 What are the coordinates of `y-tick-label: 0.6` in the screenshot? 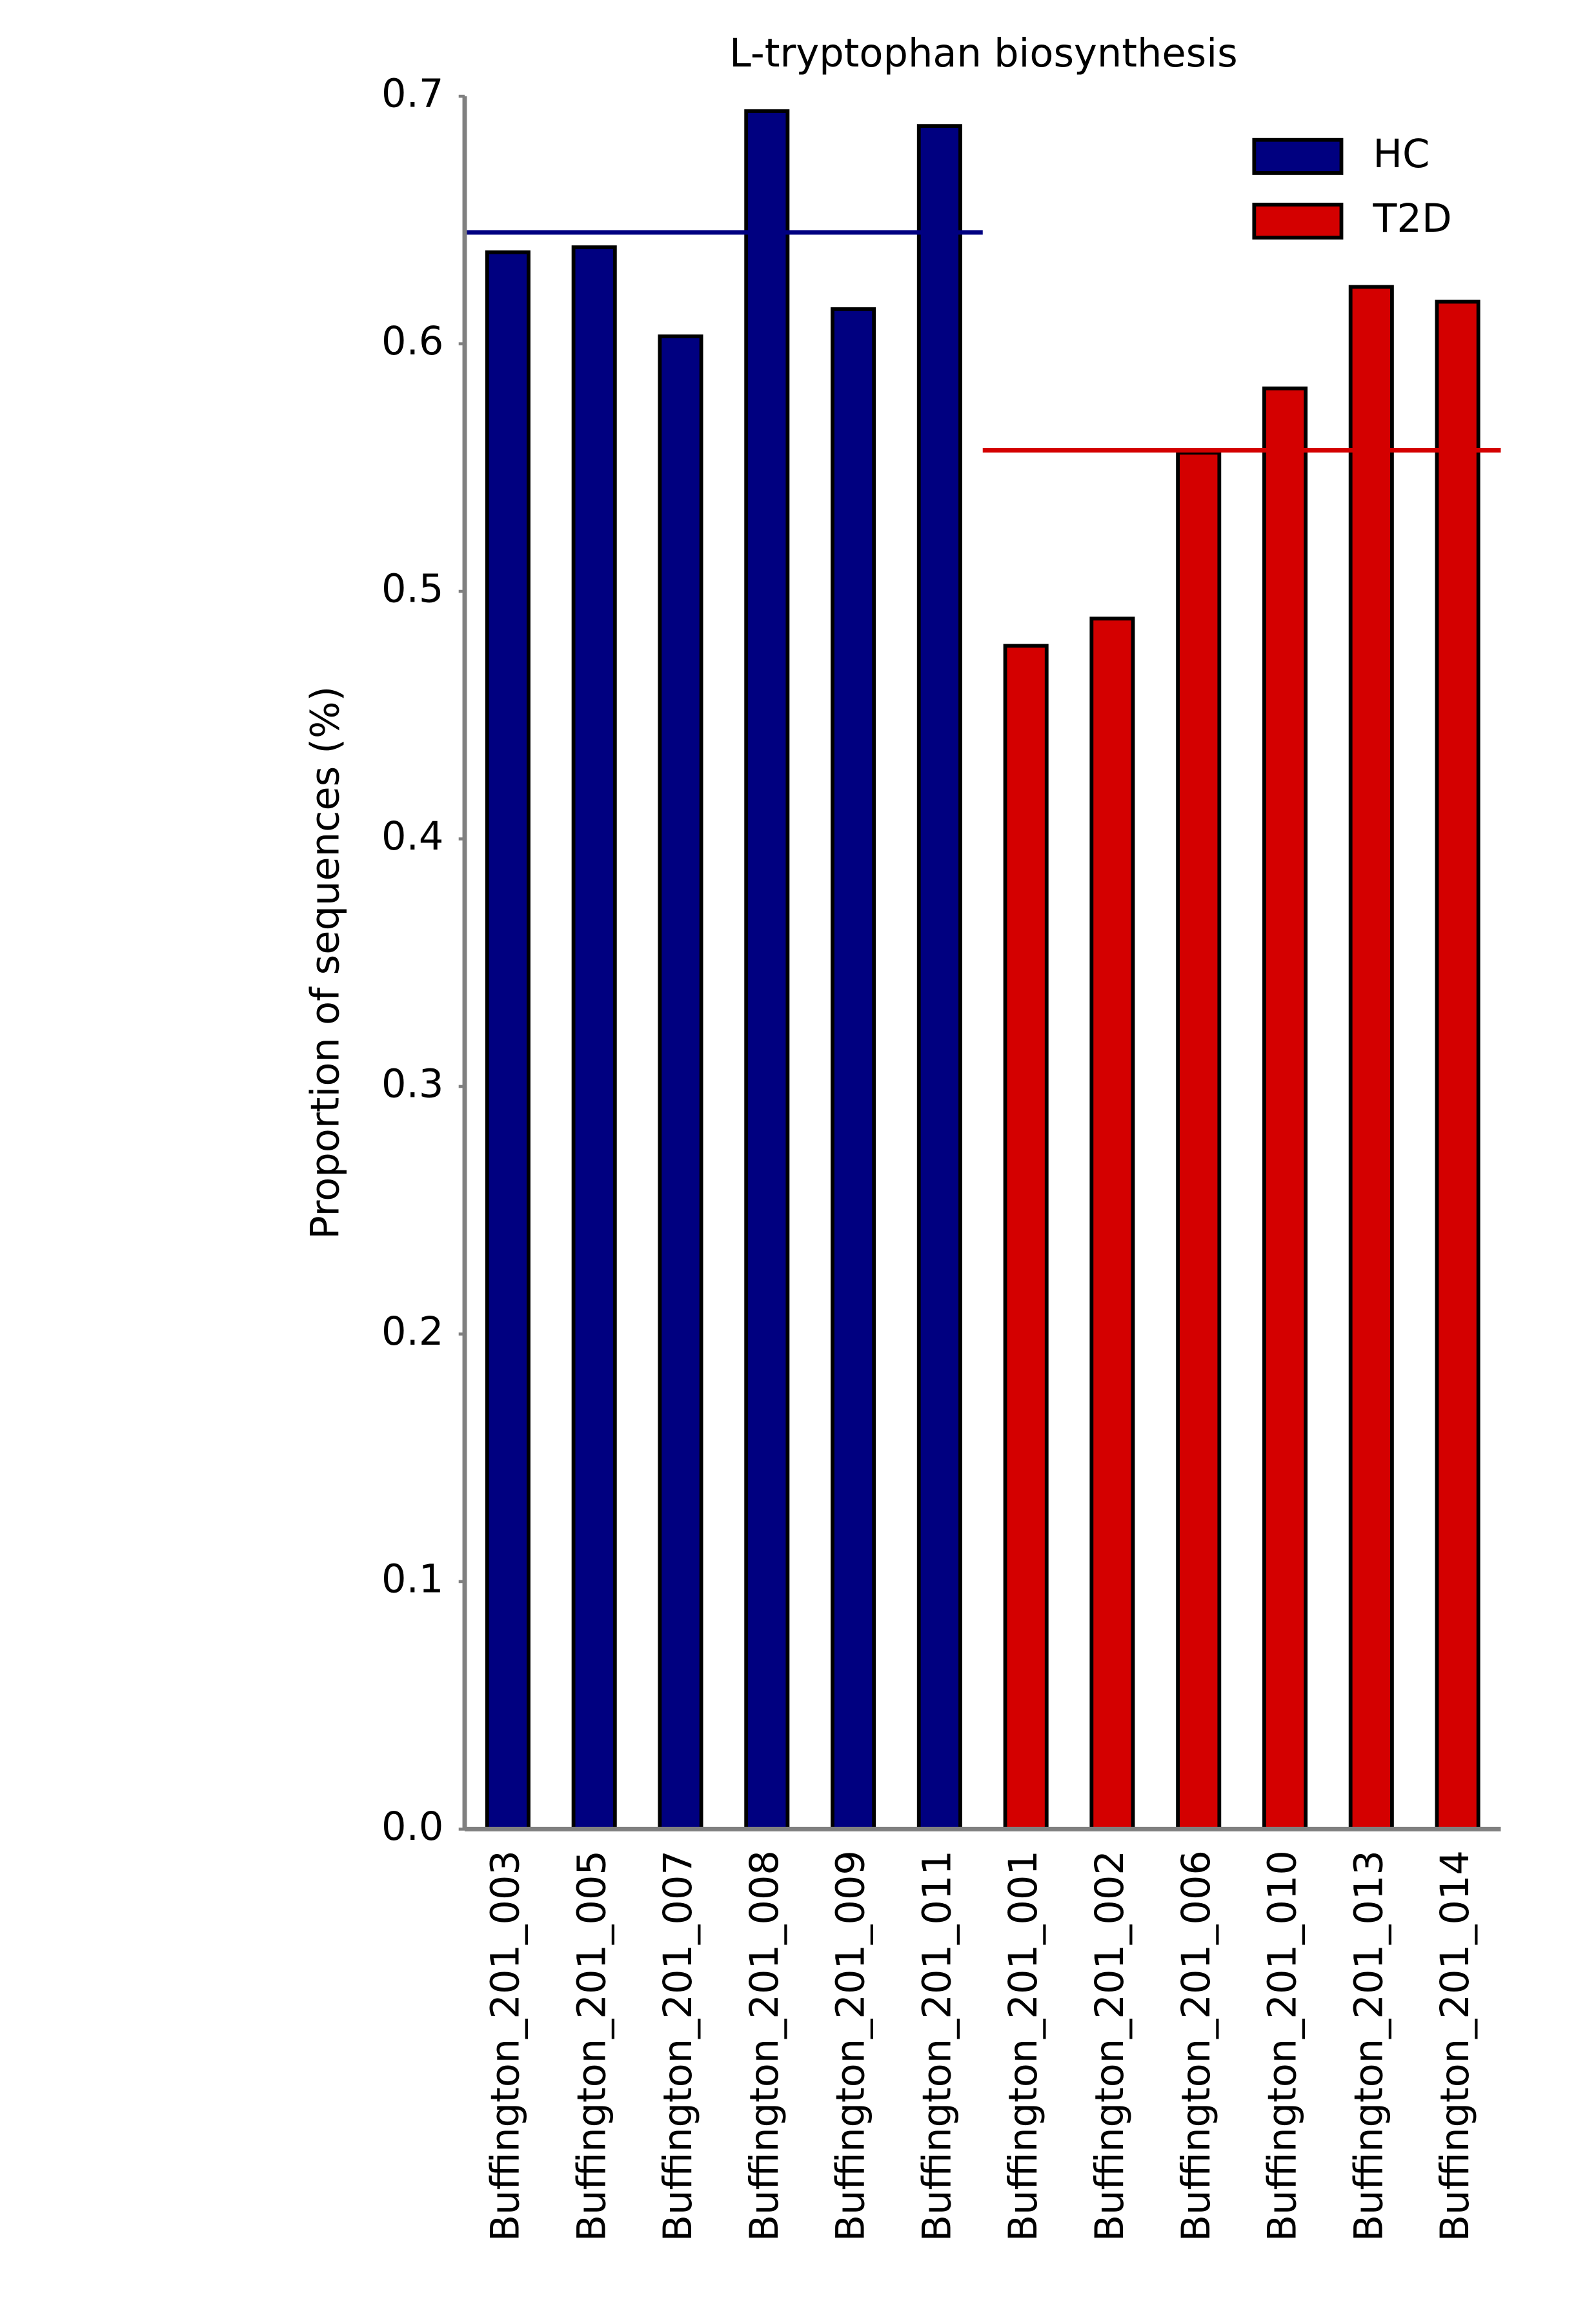 It's located at (412, 341).